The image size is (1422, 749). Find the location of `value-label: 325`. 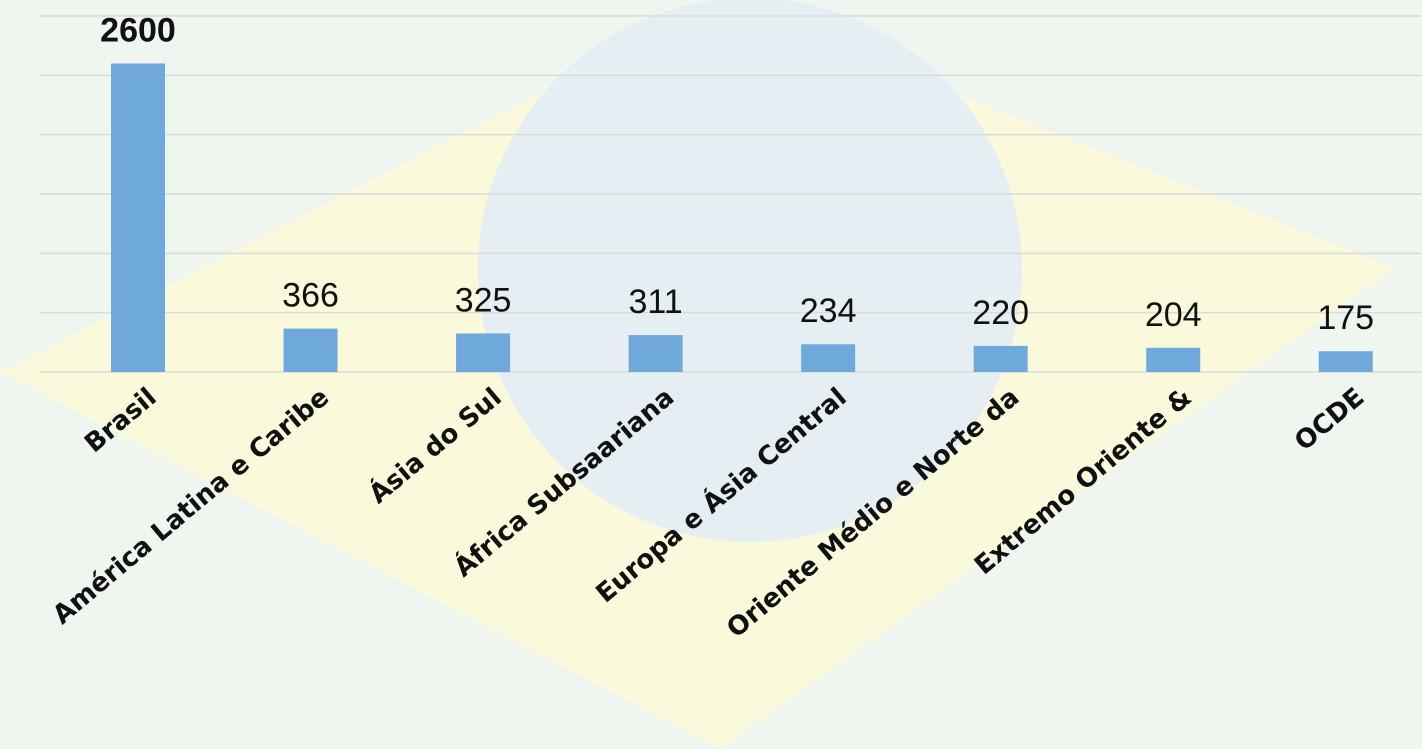

value-label: 325 is located at coordinates (483, 300).